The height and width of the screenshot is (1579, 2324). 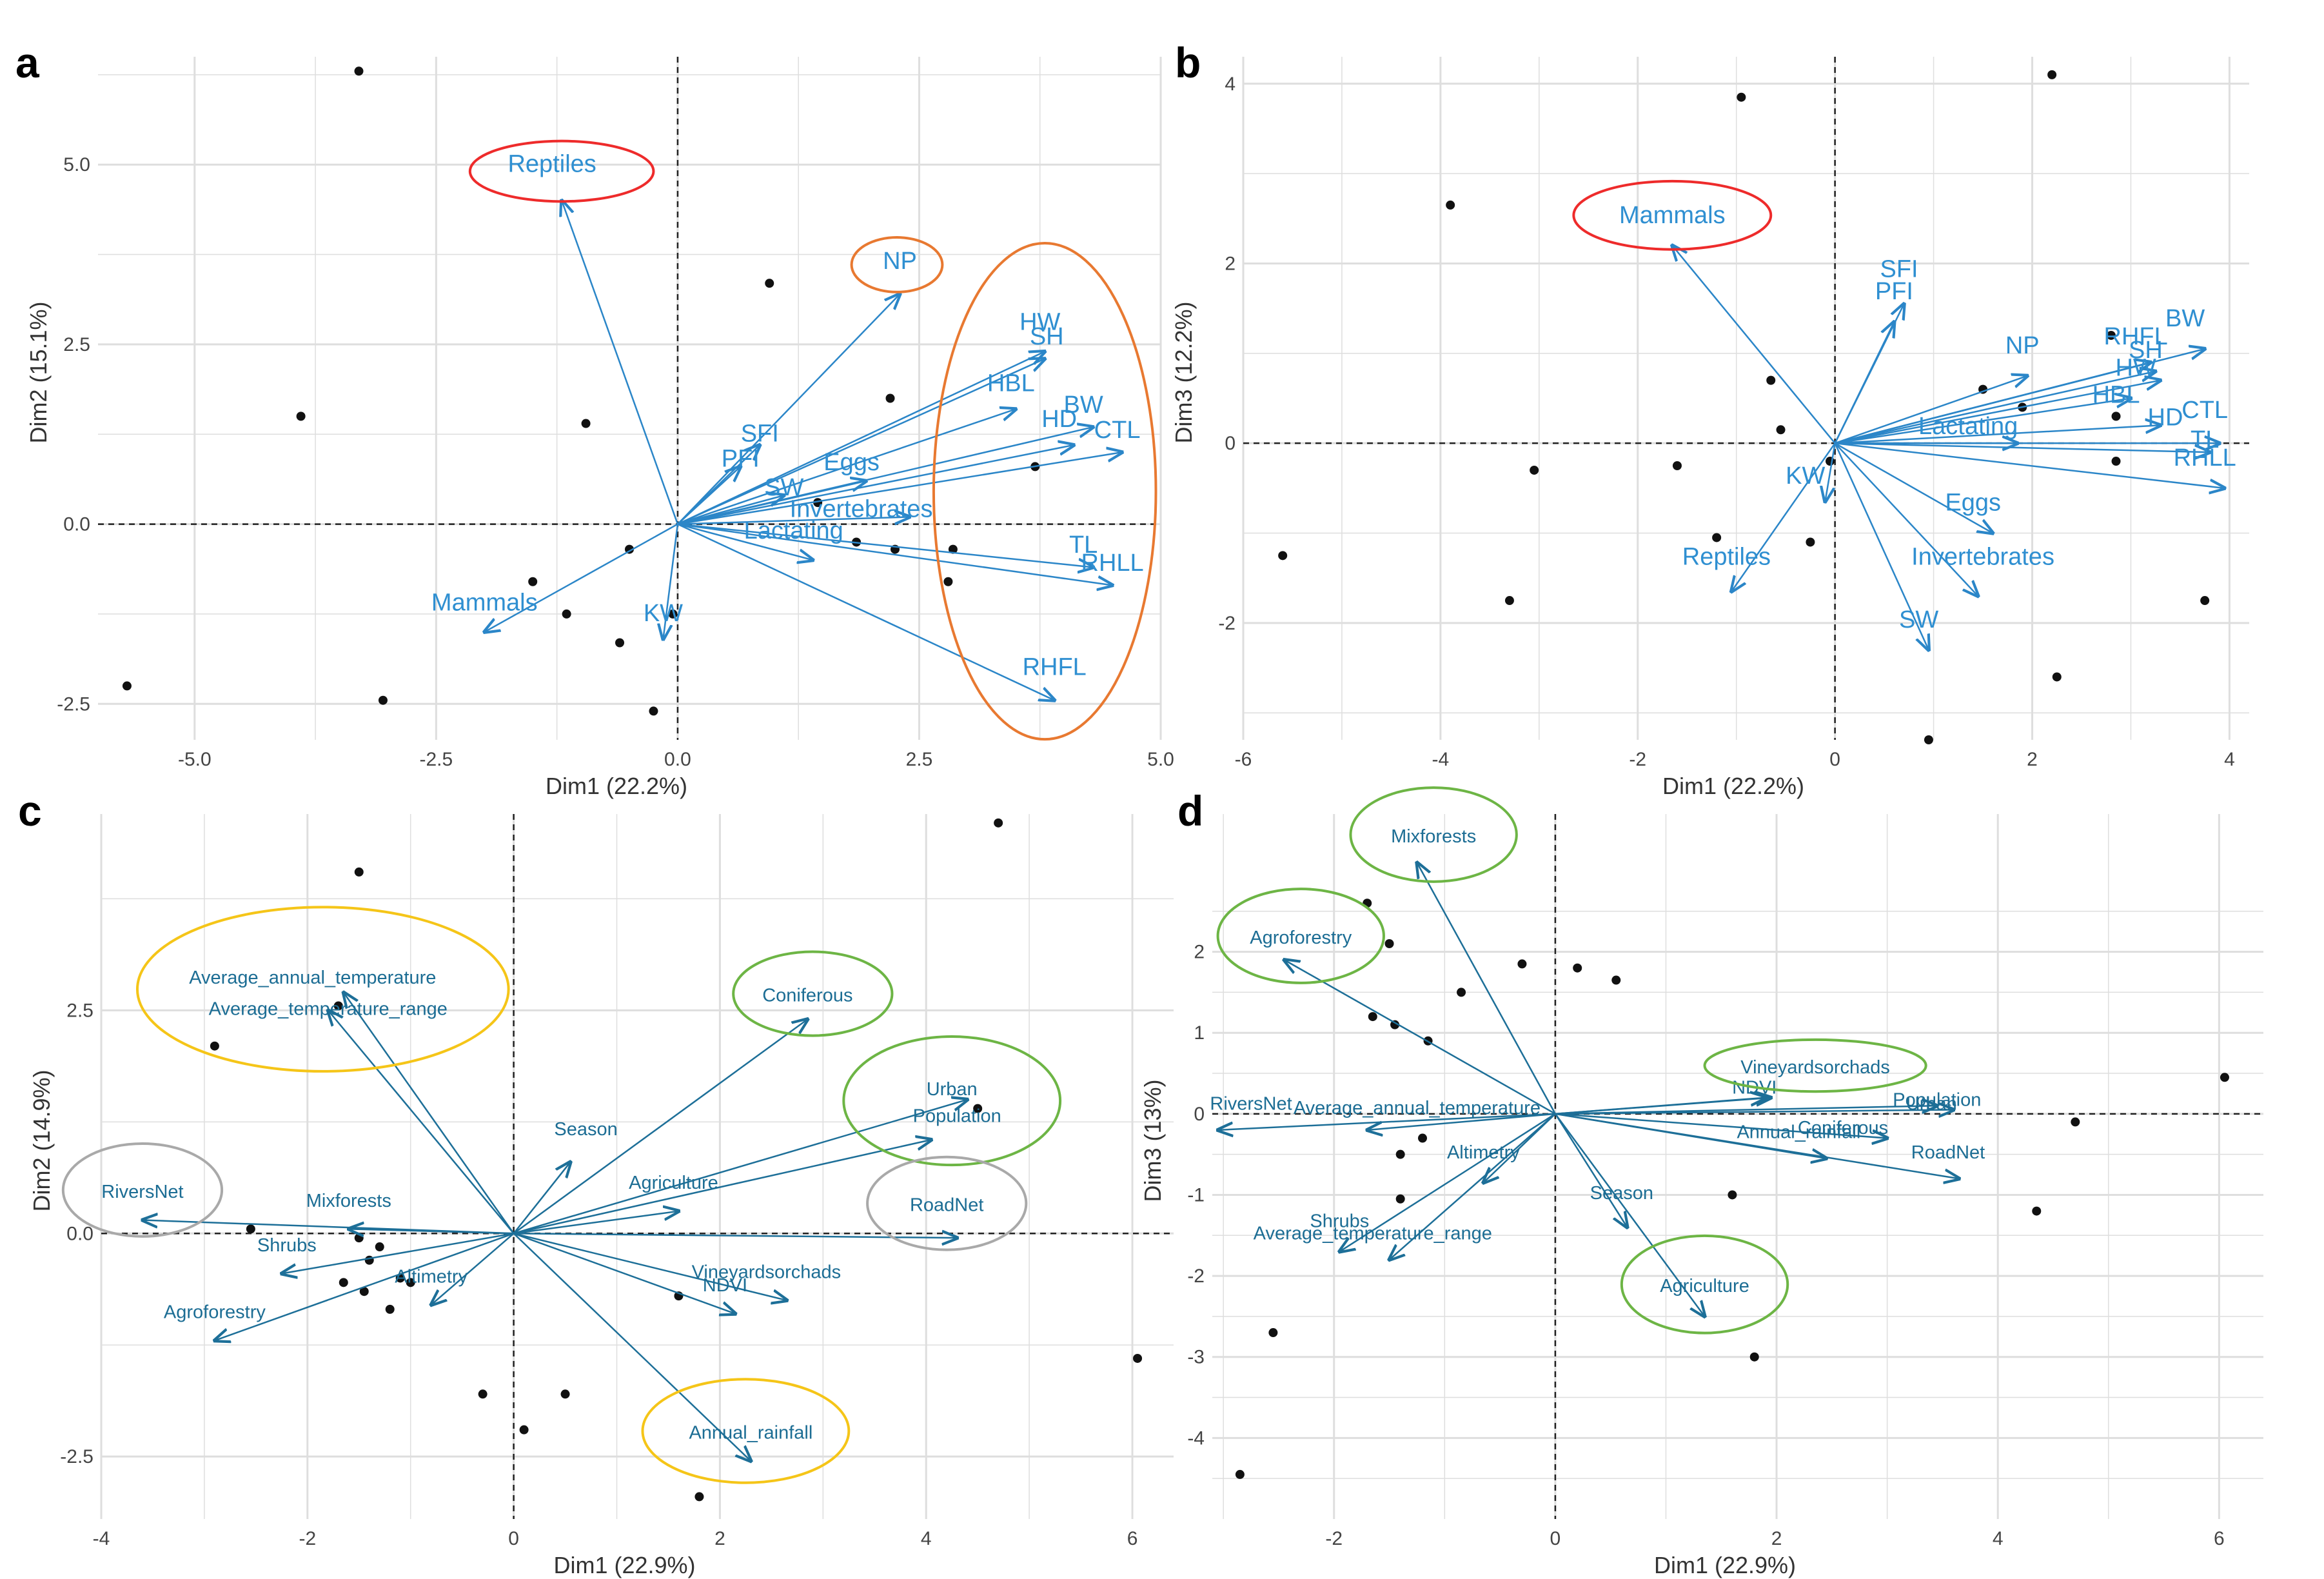 I want to click on x-tick-label: 2.5, so click(x=920, y=759).